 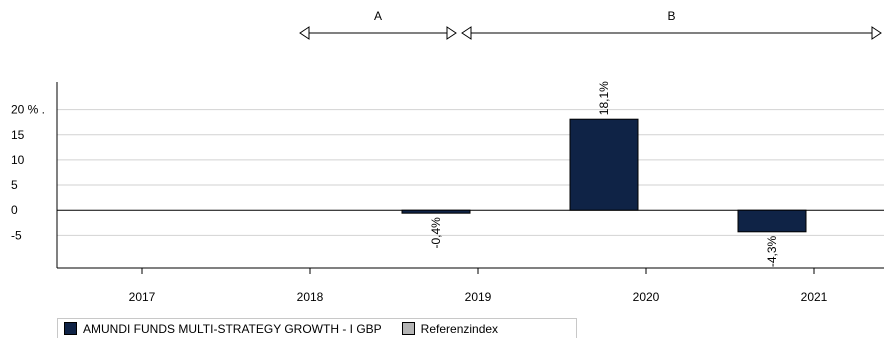 I want to click on y-tick-label: 10, so click(x=18, y=160).